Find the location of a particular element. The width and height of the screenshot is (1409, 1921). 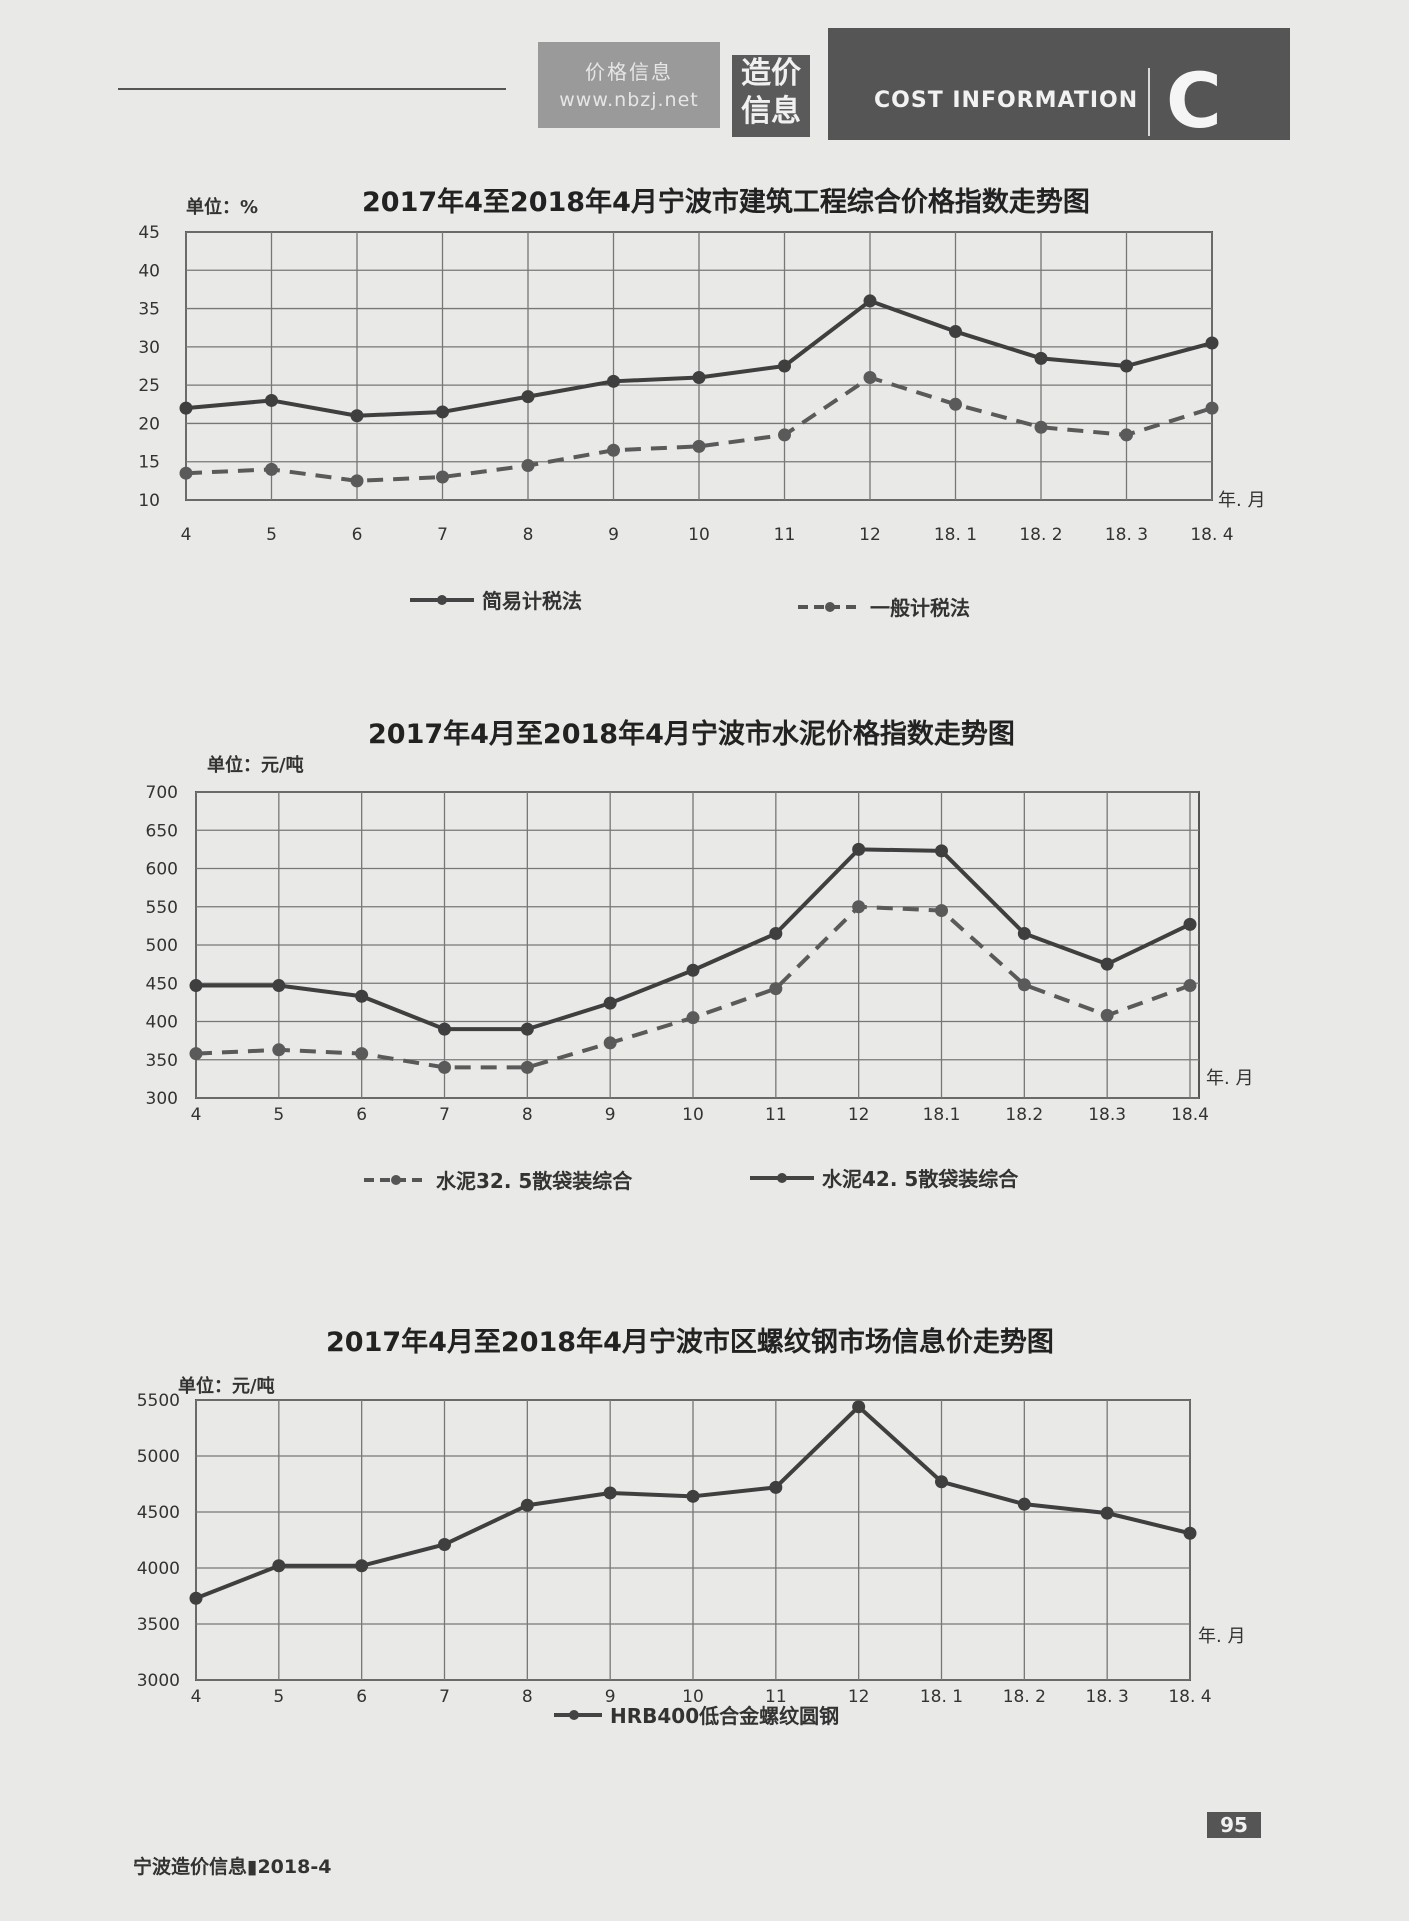

y-tick-label: 500 is located at coordinates (162, 946).